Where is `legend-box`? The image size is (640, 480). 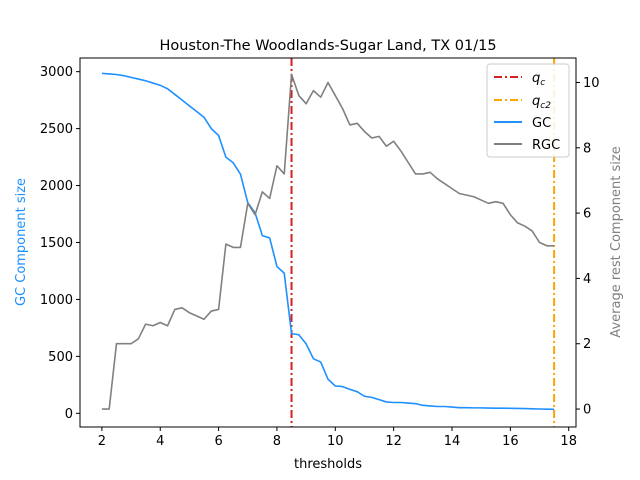
legend-box is located at coordinates (528, 110).